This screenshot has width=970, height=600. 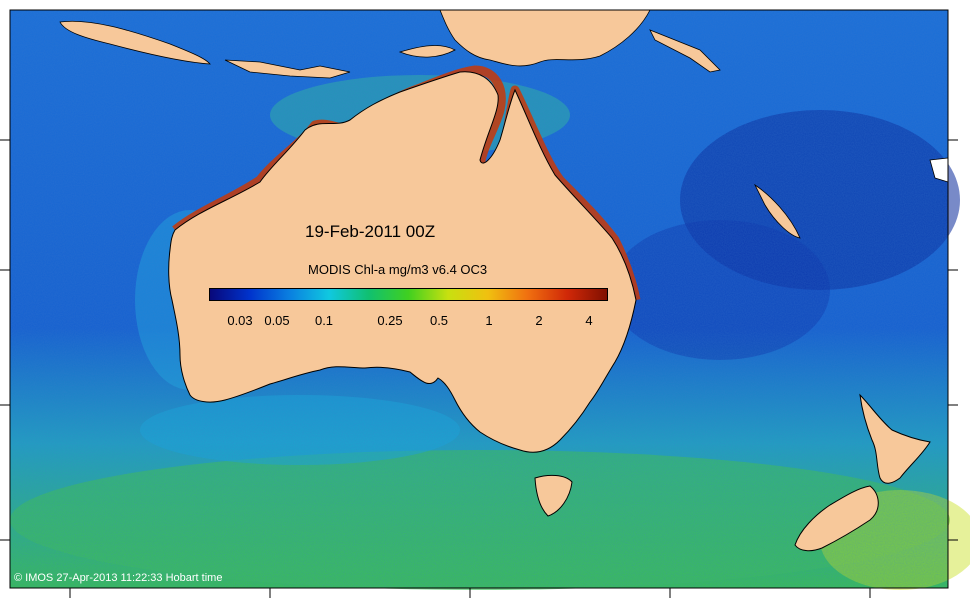 I want to click on colorbar-tick: 1, so click(x=489, y=320).